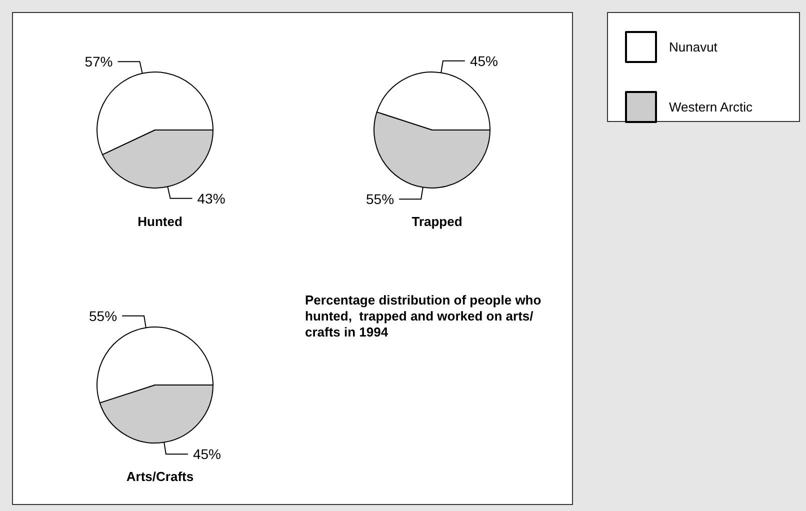 The image size is (806, 511). Describe the element at coordinates (437, 221) in the screenshot. I see `slice-label: Trapped` at that location.